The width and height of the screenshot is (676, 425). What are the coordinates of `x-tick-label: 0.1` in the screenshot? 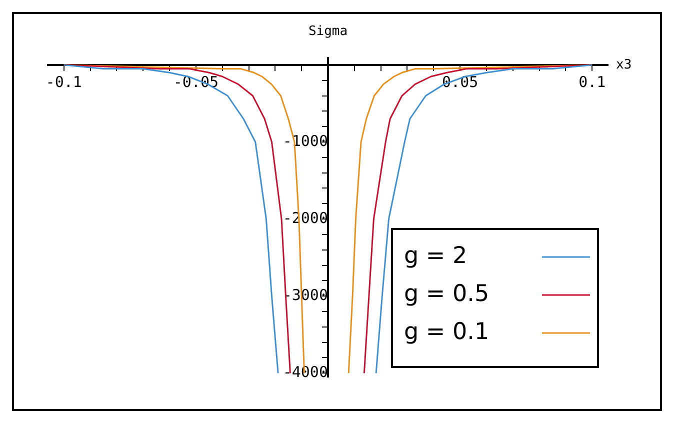 It's located at (592, 81).